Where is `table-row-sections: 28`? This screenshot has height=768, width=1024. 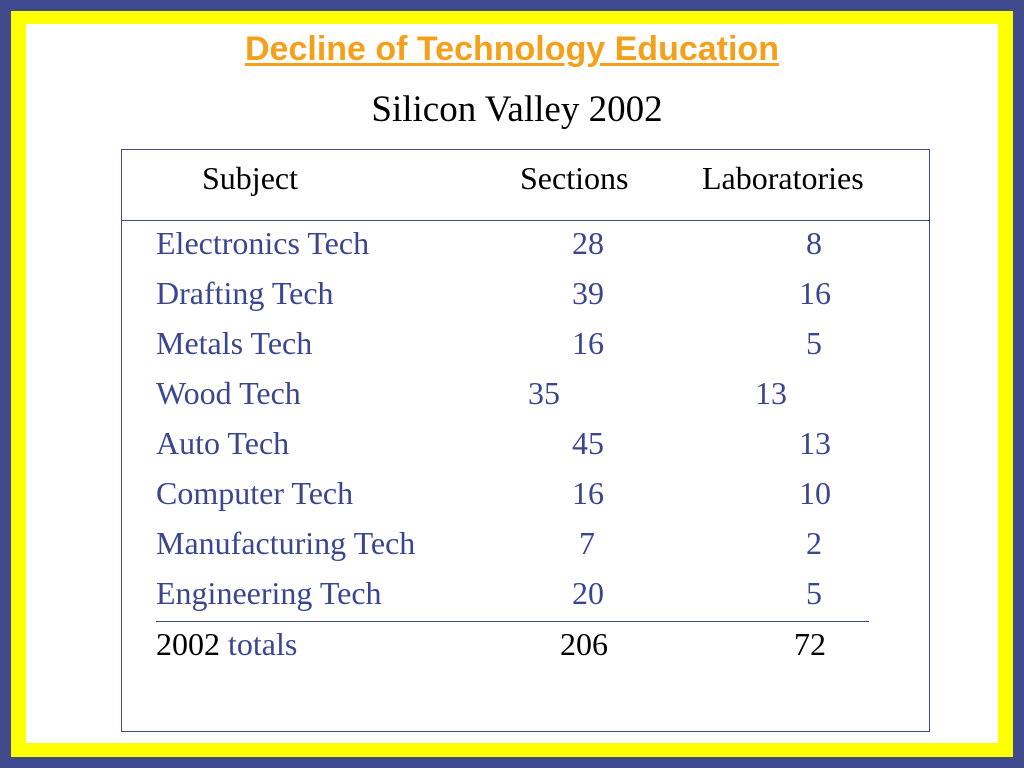 table-row-sections: 28 is located at coordinates (588, 243).